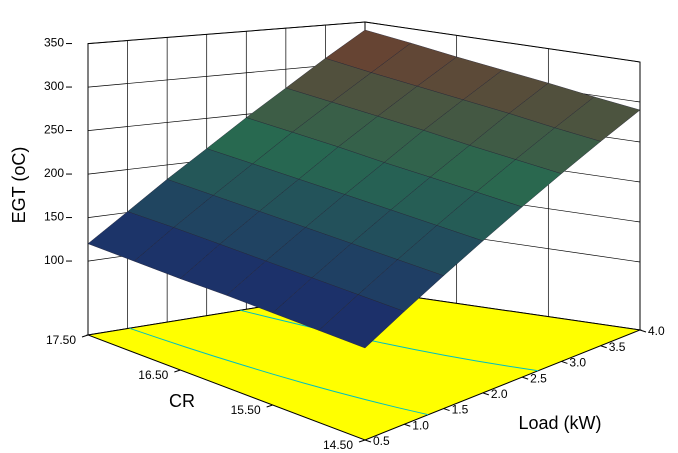 This screenshot has width=678, height=453. I want to click on x-tick-label: 3.0, so click(577, 363).